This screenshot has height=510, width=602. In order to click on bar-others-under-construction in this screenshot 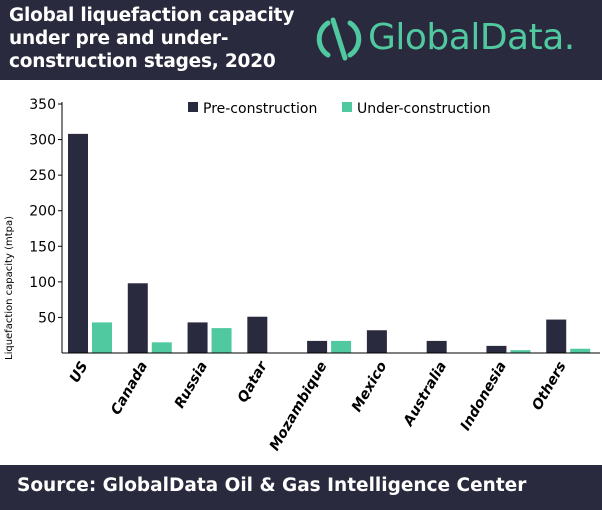, I will do `click(580, 350)`.